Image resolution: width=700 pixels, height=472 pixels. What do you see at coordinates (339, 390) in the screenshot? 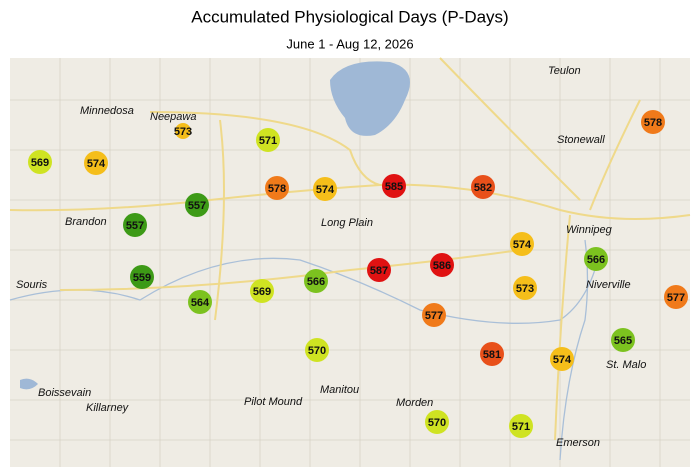
I see `place-label: Manitou` at bounding box center [339, 390].